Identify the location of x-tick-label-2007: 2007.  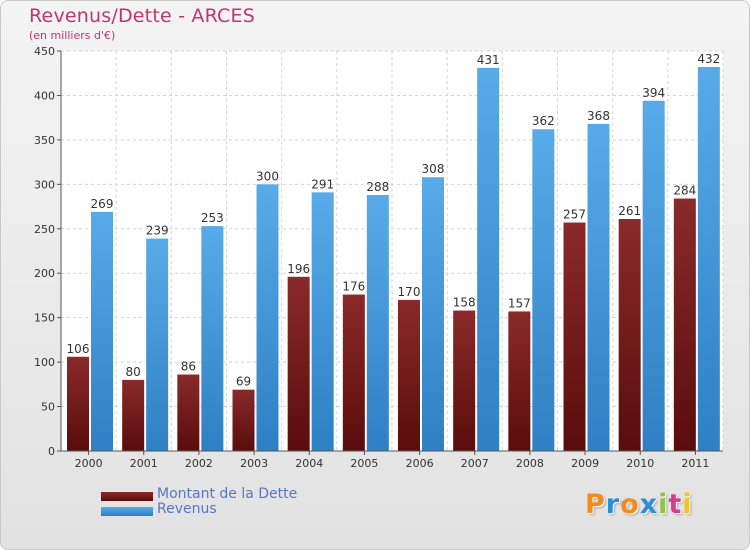
(475, 463).